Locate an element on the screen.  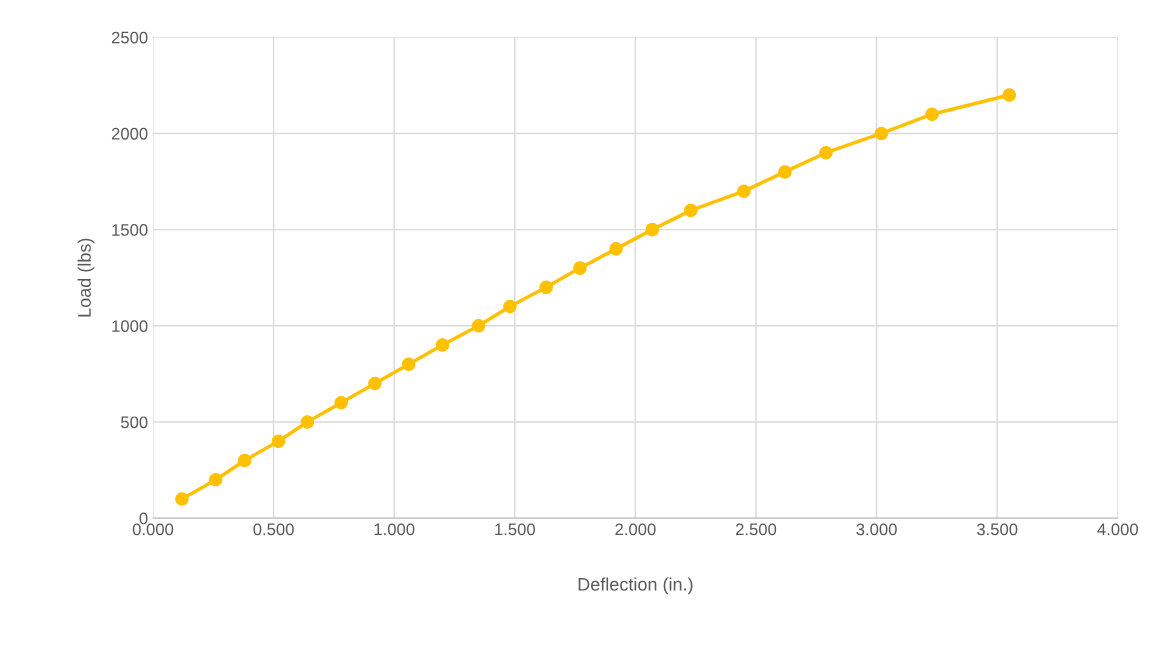
y-tick-label: 1500 is located at coordinates (130, 230).